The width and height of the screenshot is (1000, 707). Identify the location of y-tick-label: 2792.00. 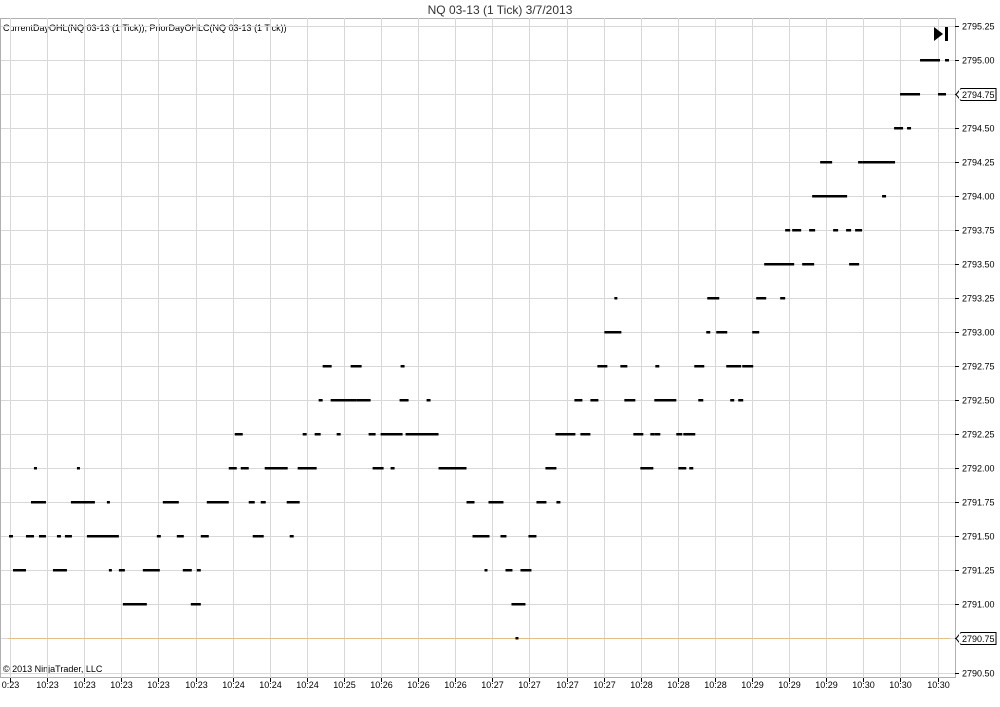
(978, 469).